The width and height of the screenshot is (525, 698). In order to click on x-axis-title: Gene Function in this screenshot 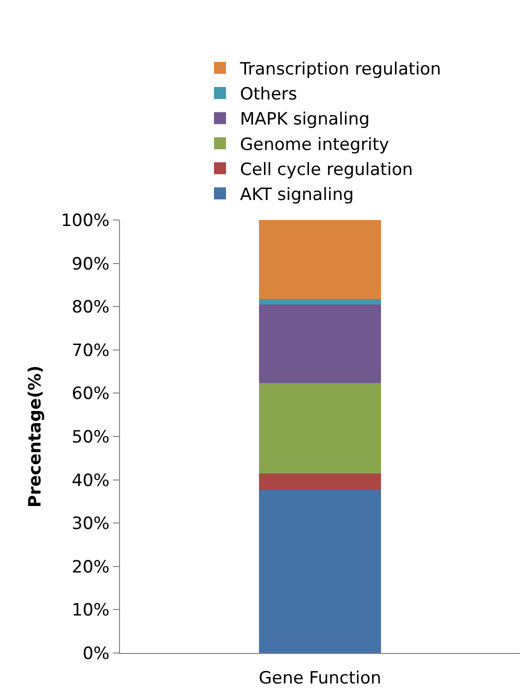, I will do `click(320, 678)`.